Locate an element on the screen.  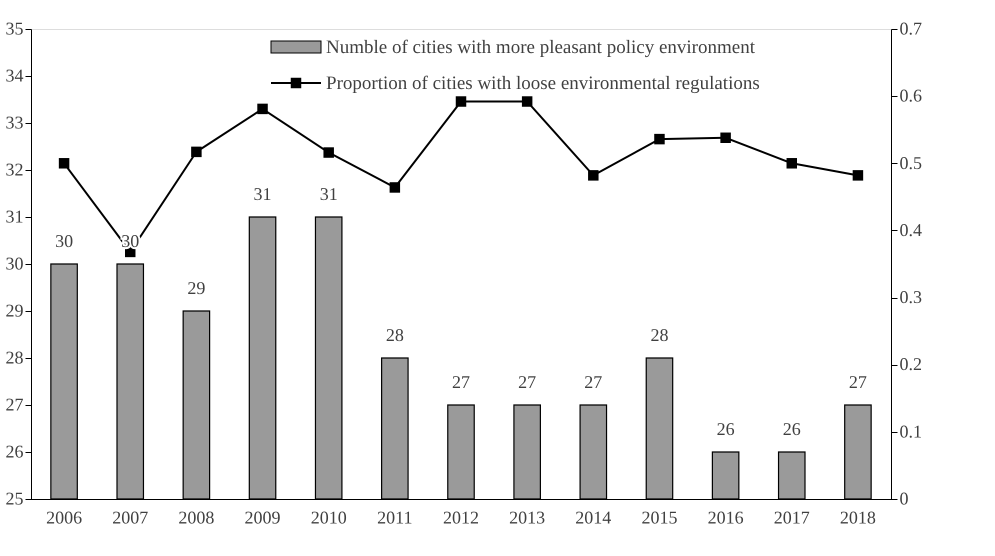
y-tick-label: 31 is located at coordinates (15, 216).